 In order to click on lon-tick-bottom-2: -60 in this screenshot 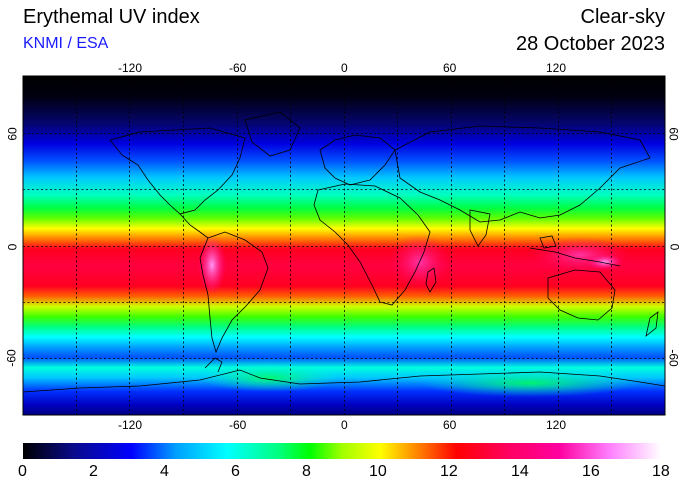, I will do `click(238, 425)`.